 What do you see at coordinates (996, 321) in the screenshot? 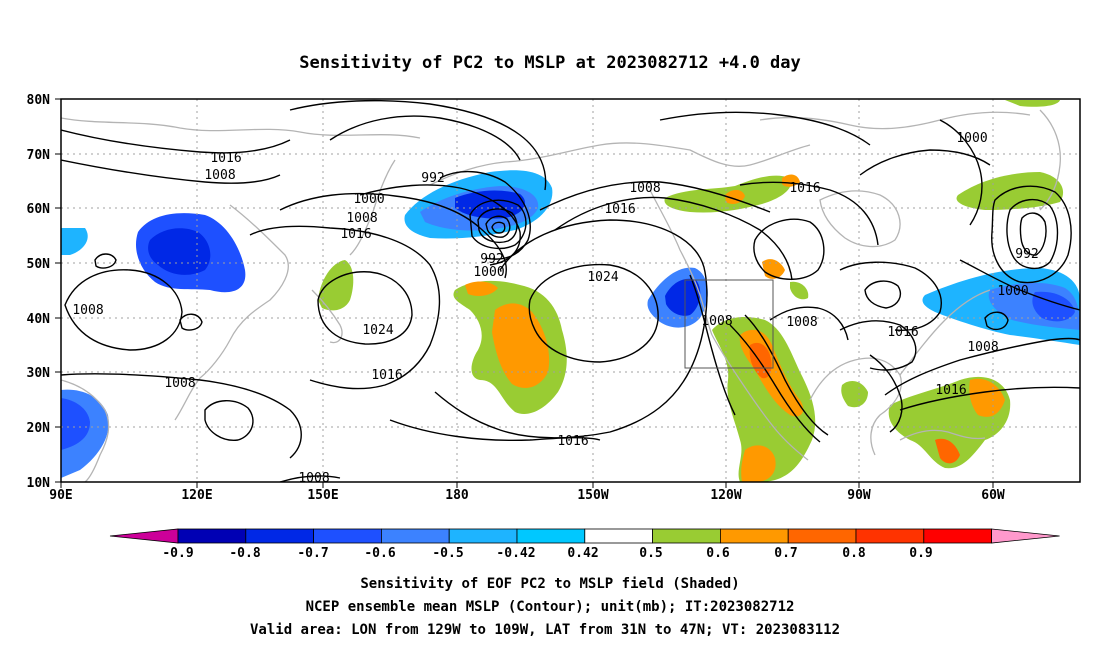
I see `contour-ring-atl-s` at bounding box center [996, 321].